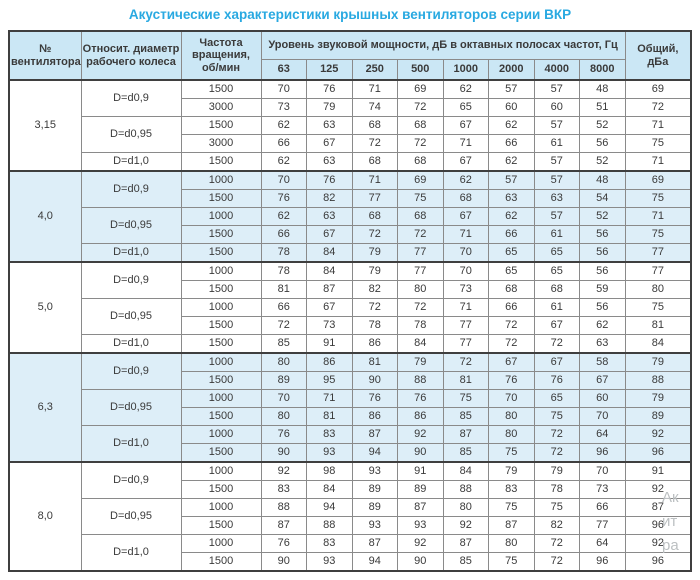 This screenshot has height=580, width=700. Describe the element at coordinates (602, 543) in the screenshot. I see `spl-value-cell: 64` at that location.